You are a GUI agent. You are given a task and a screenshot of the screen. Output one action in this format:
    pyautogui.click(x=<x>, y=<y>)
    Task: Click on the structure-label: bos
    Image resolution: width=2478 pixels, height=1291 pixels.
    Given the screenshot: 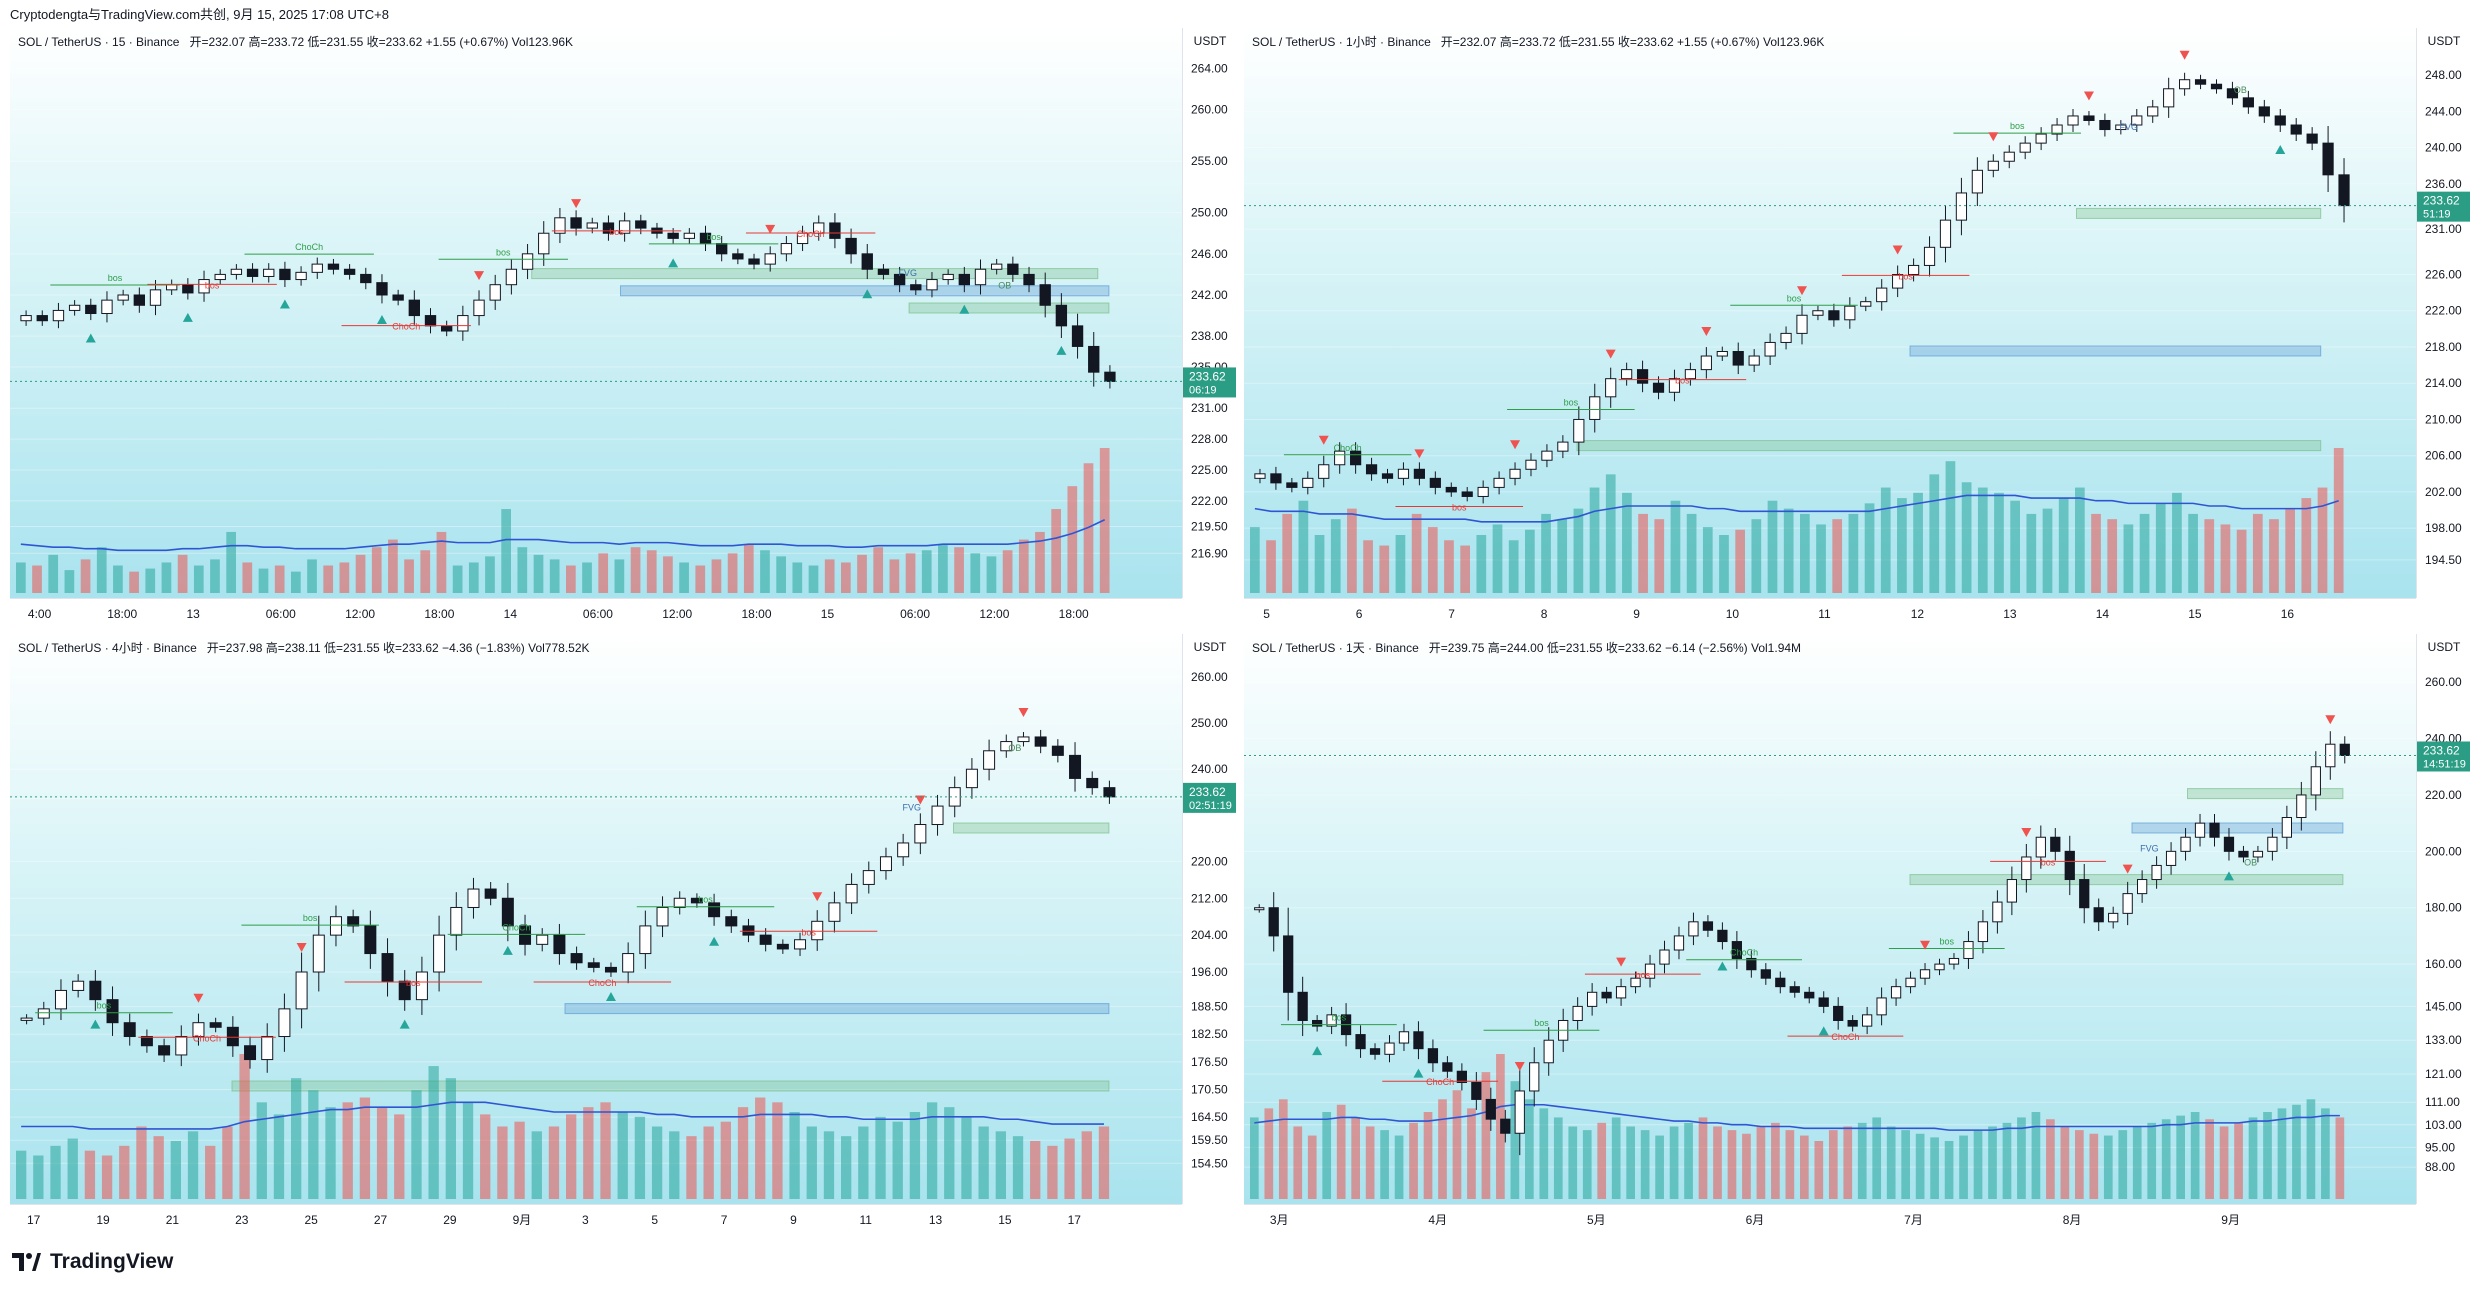 What is the action you would take?
    pyautogui.click(x=212, y=285)
    